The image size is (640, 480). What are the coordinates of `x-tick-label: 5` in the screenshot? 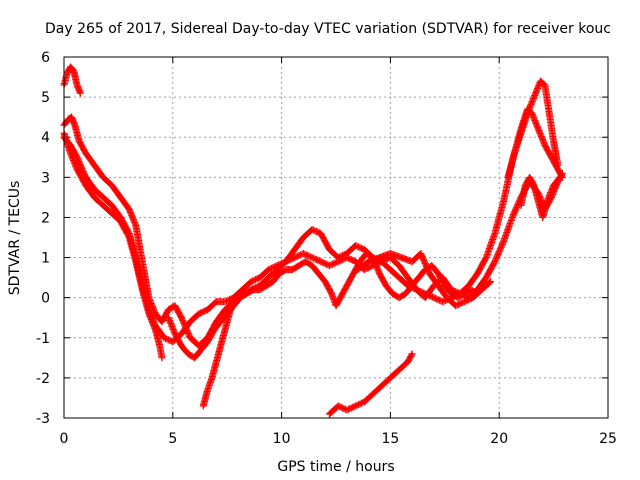 It's located at (172, 439).